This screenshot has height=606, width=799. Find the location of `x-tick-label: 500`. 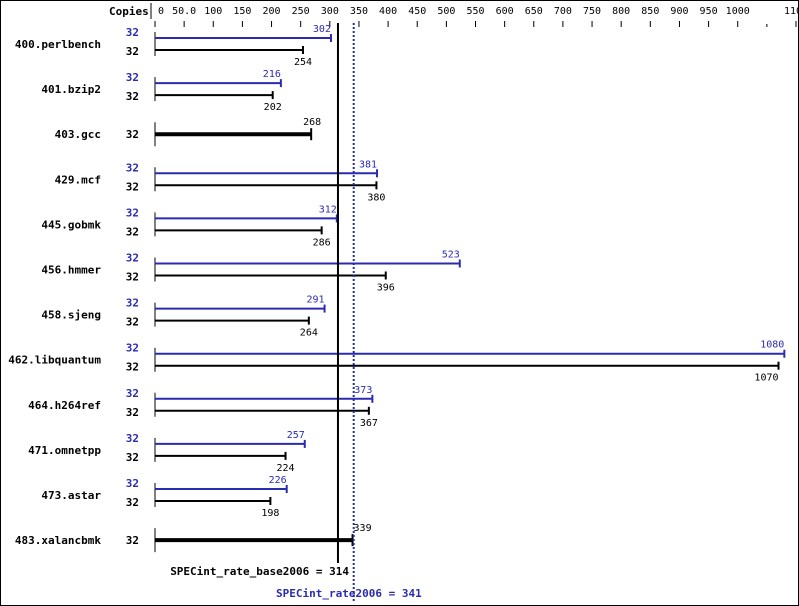

x-tick-label: 500 is located at coordinates (446, 11).